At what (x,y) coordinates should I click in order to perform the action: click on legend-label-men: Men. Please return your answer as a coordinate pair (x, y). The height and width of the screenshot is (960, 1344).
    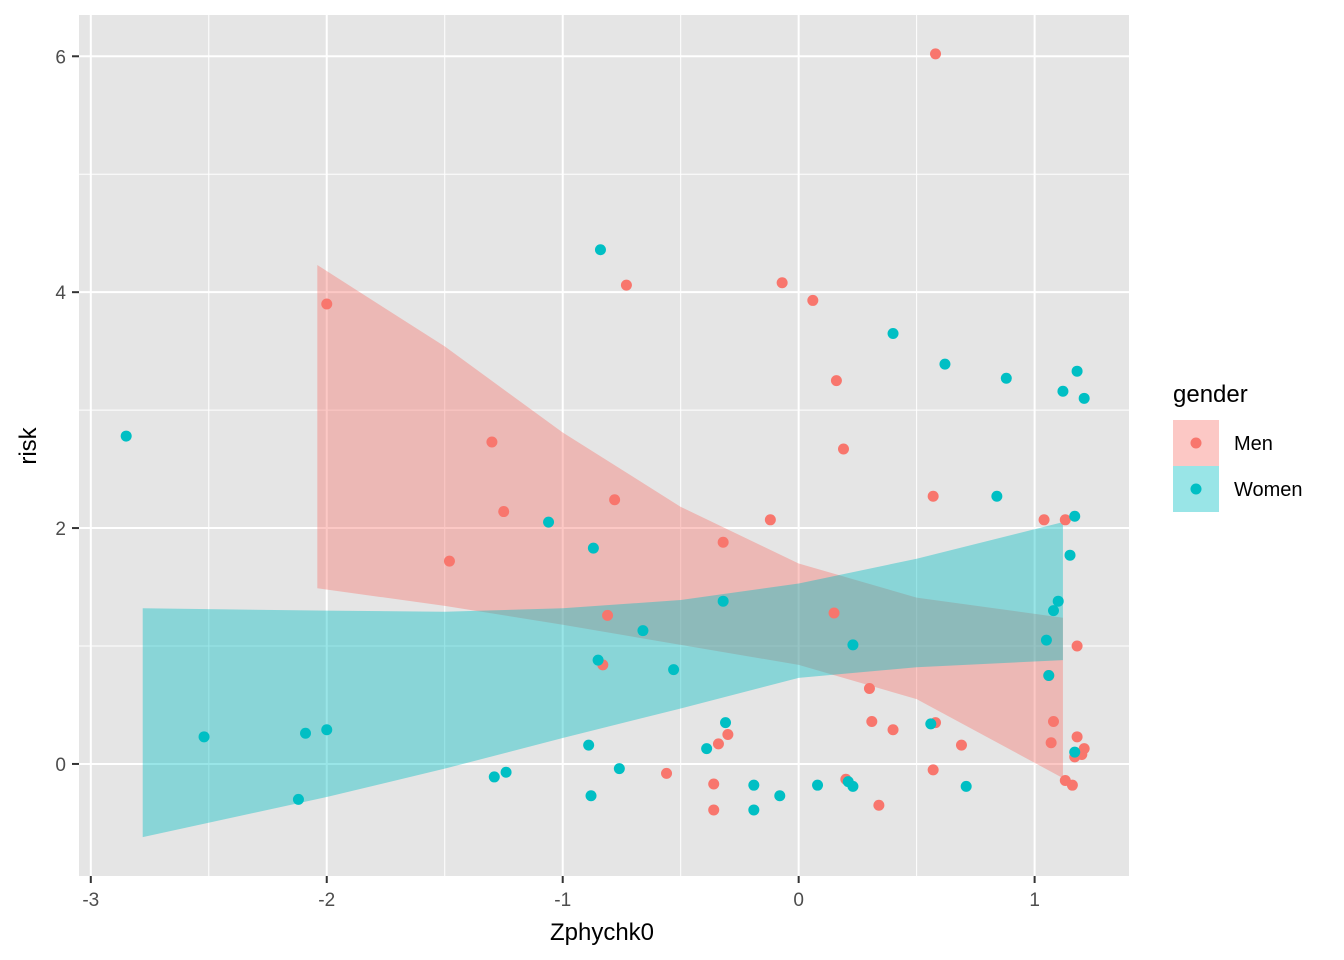
    Looking at the image, I should click on (1253, 444).